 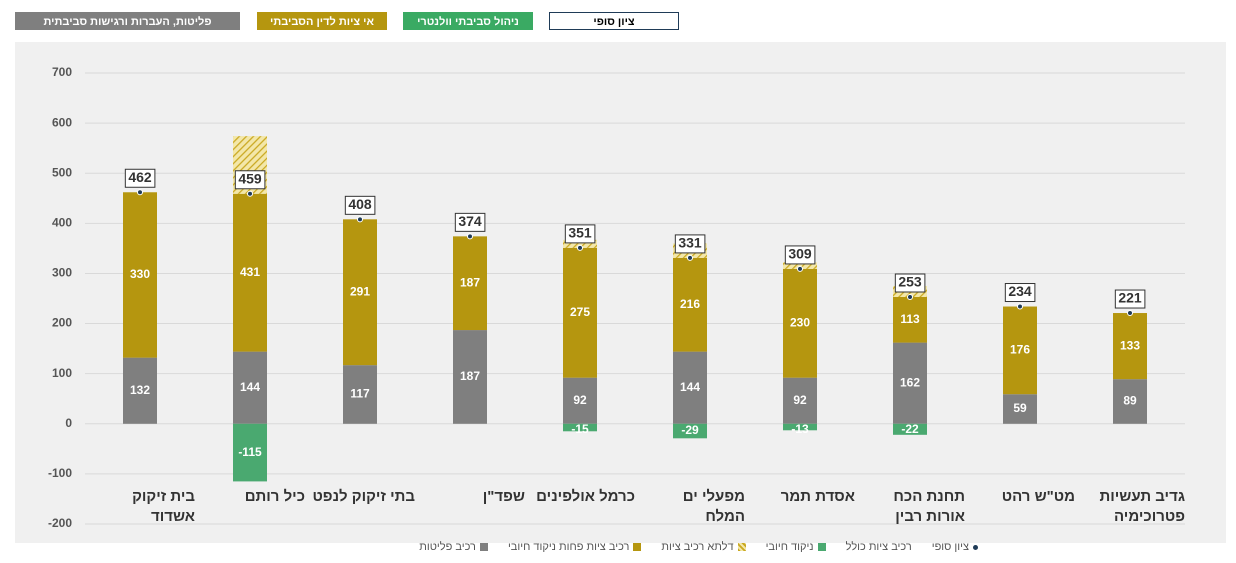 I want to click on data-label: 331, so click(x=690, y=243).